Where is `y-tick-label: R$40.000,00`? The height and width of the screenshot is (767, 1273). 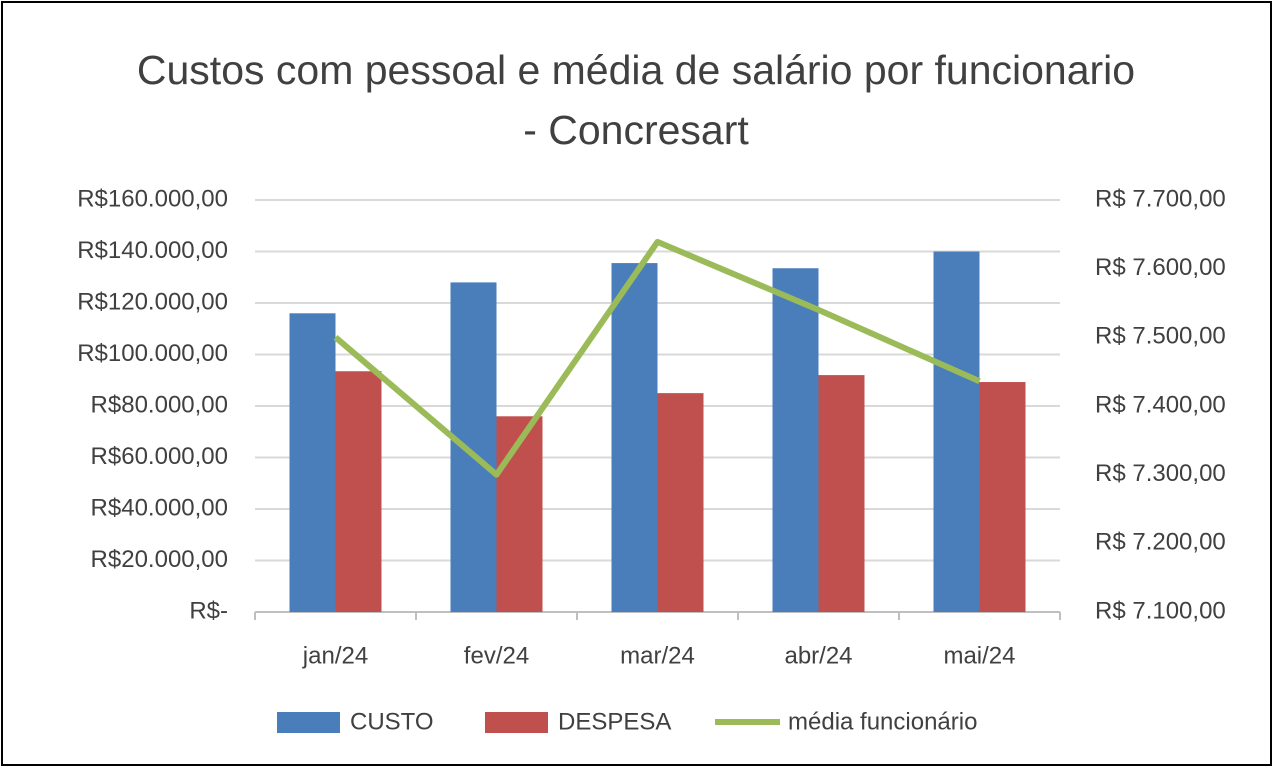 y-tick-label: R$40.000,00 is located at coordinates (159, 507).